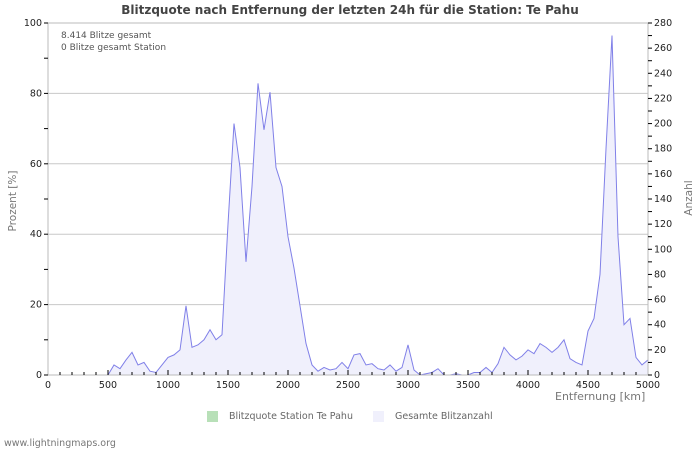  I want to click on y-tick-label-right: 60, so click(660, 300).